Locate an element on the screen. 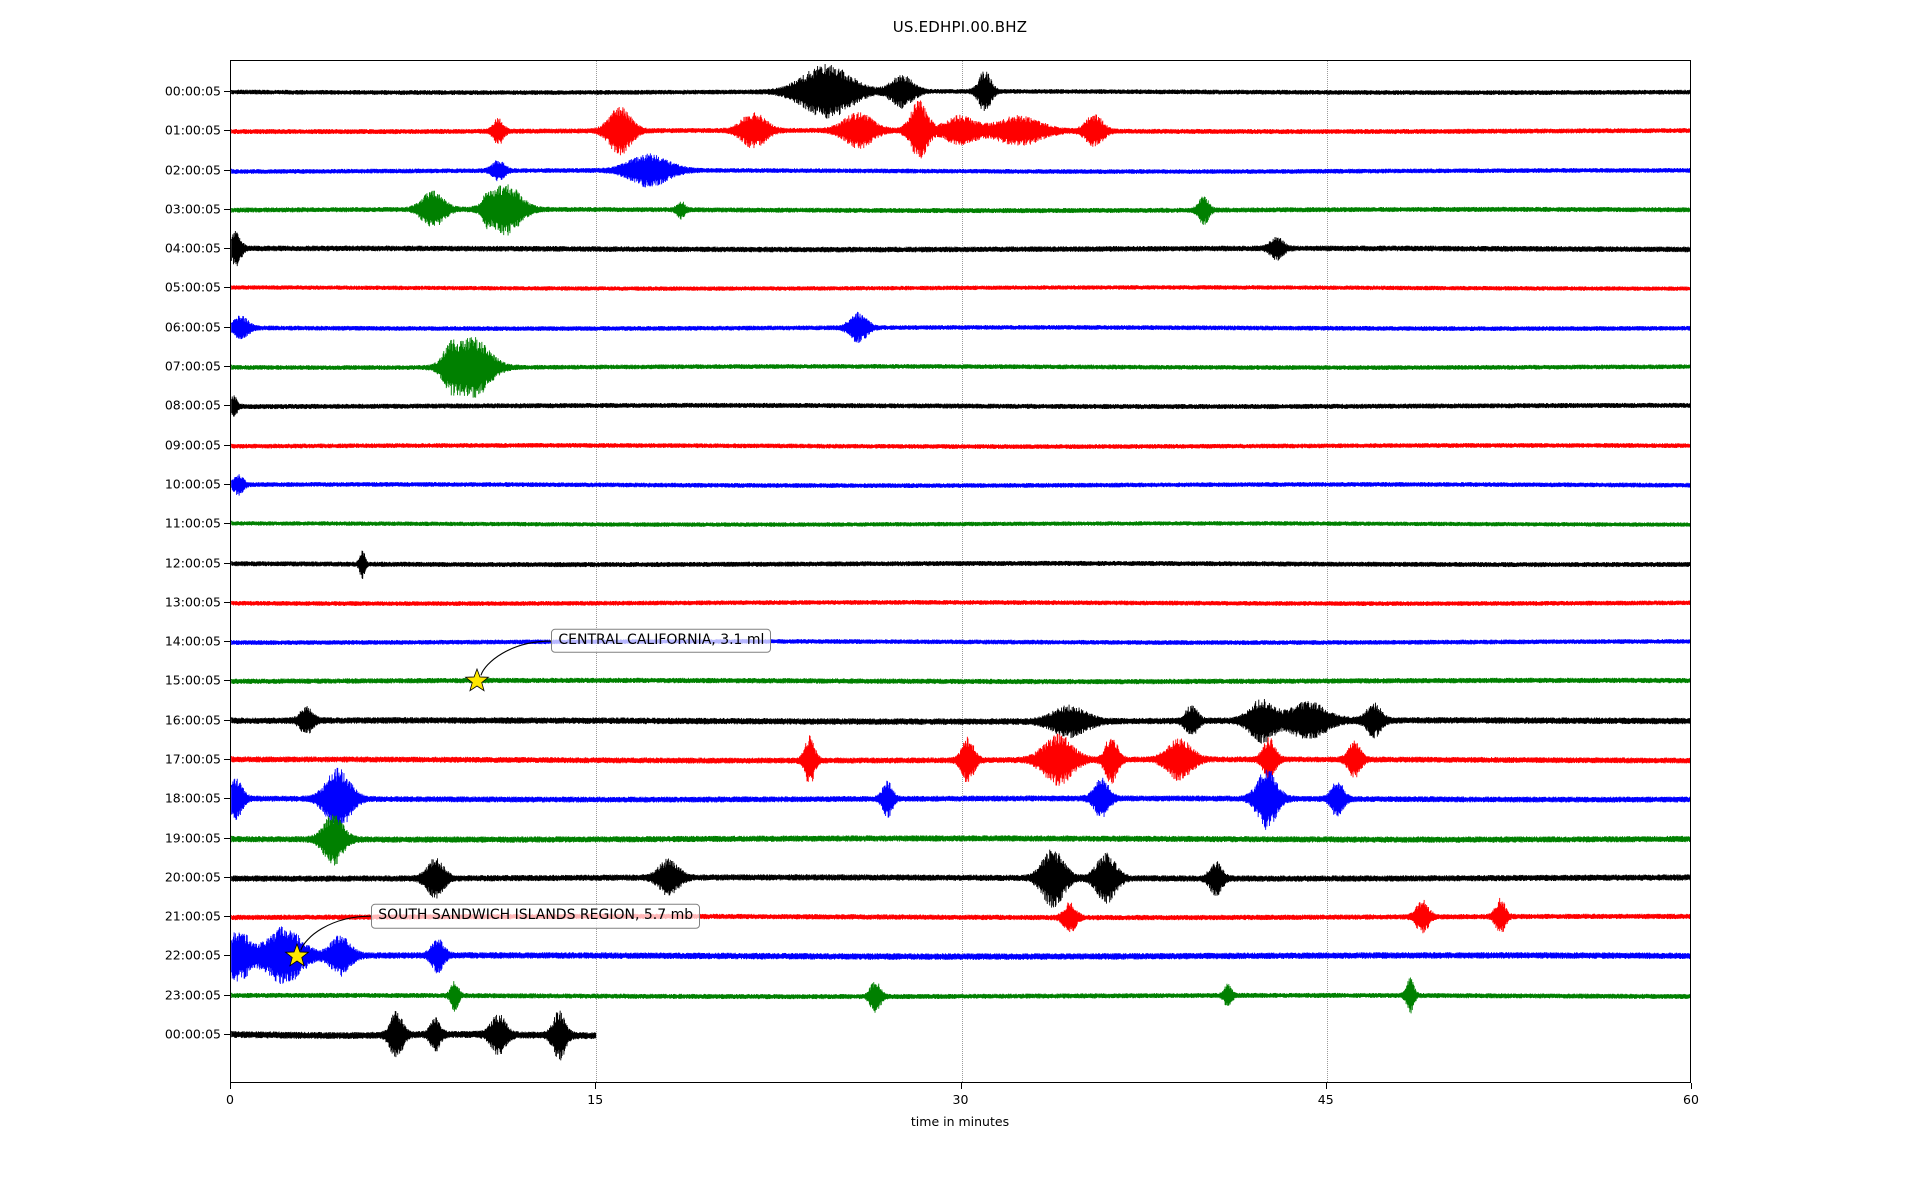 Image resolution: width=1920 pixels, height=1200 pixels. y-tick-label: 07:00:05 is located at coordinates (192, 366).